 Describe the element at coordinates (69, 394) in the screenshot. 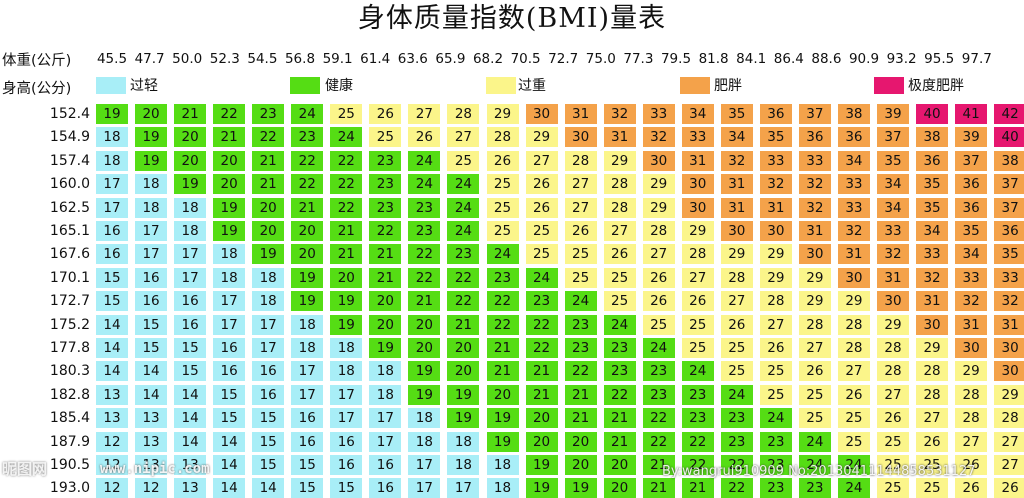

I see `height-value: 182.8` at that location.